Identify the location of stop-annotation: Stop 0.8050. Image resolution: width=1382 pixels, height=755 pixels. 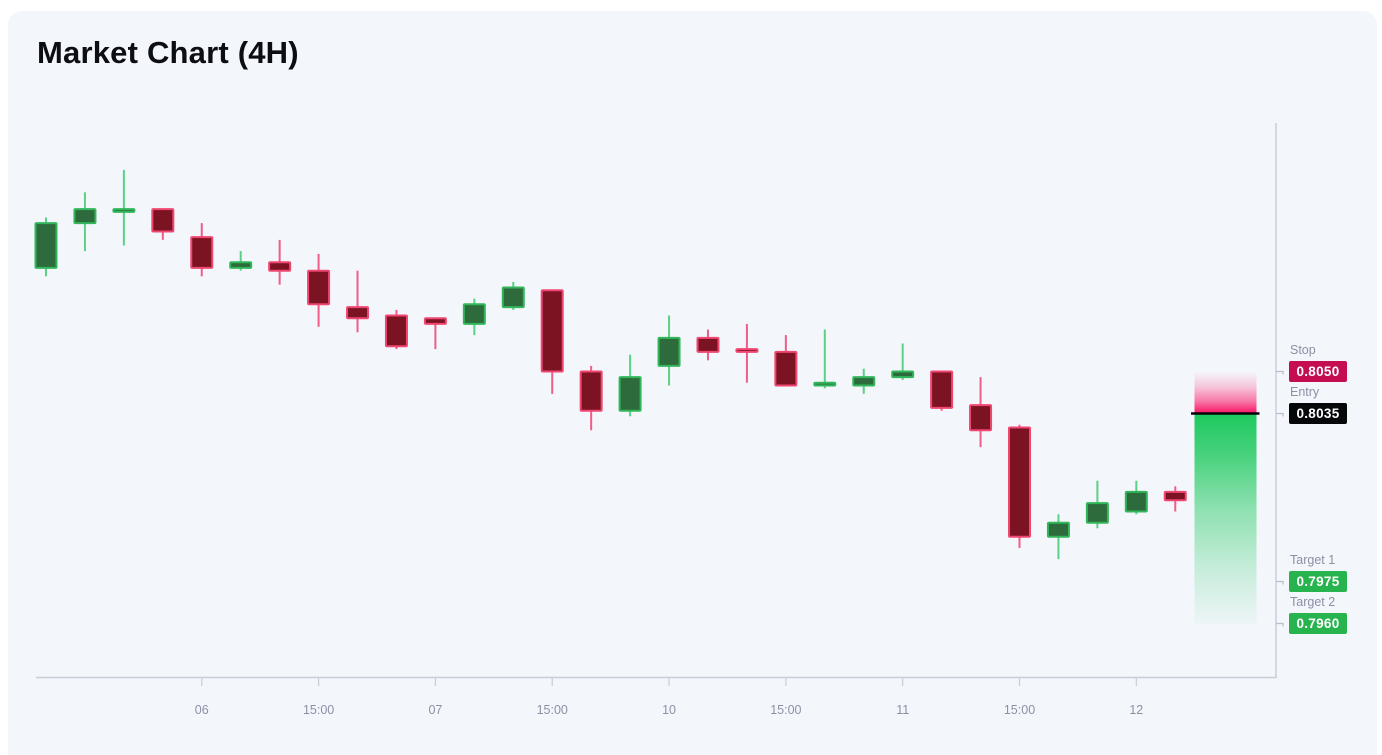
(1320, 362).